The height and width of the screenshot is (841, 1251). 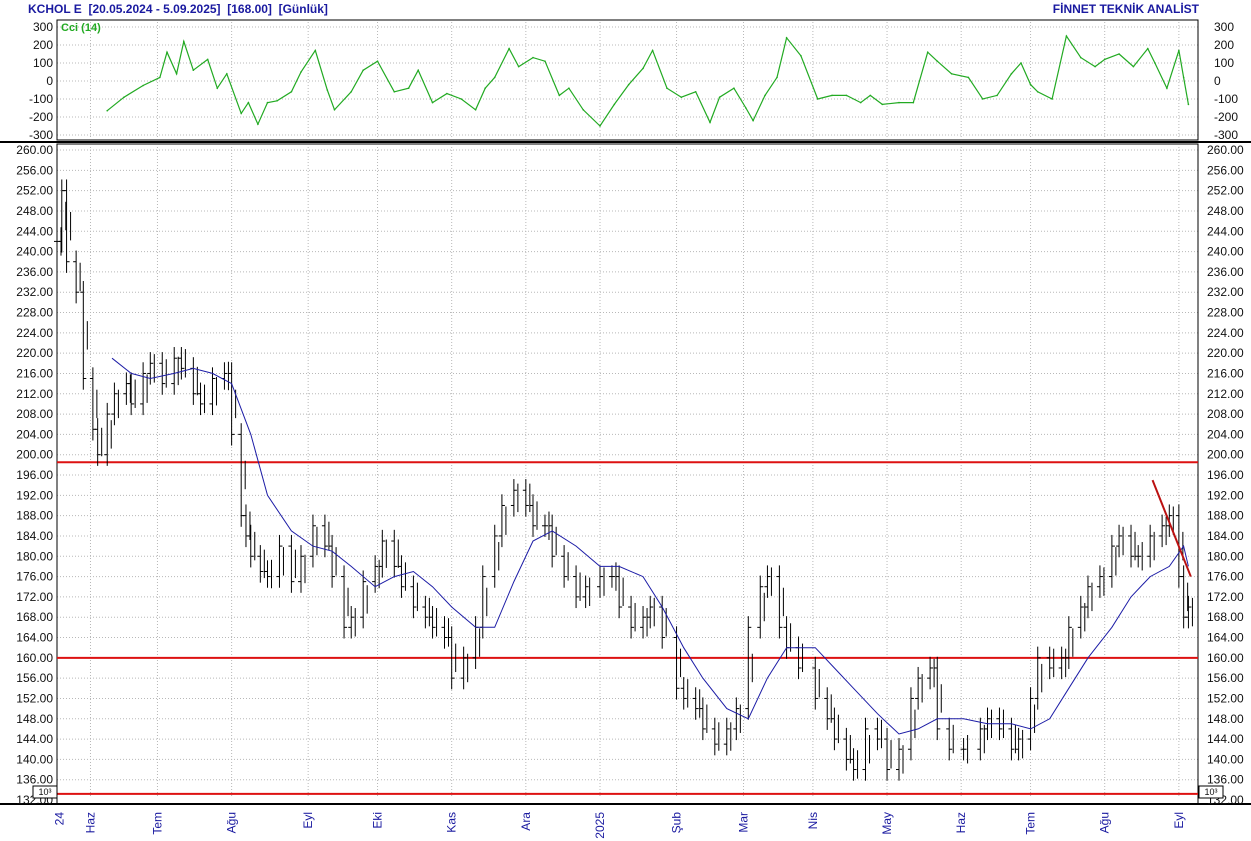 I want to click on price-ytick-right: 184.00, so click(x=1225, y=536).